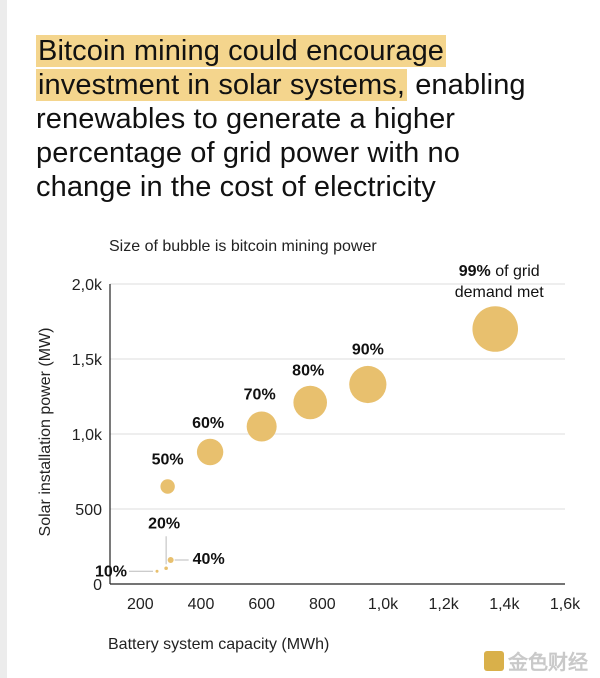  What do you see at coordinates (548, 663) in the screenshot?
I see `watermark-text: 金色财经` at bounding box center [548, 663].